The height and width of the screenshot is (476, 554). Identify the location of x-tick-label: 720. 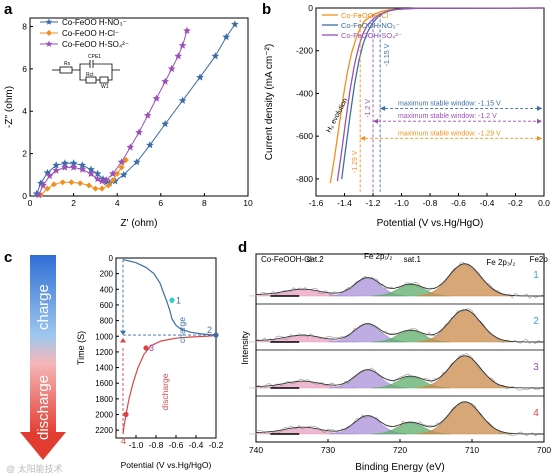
(400, 450).